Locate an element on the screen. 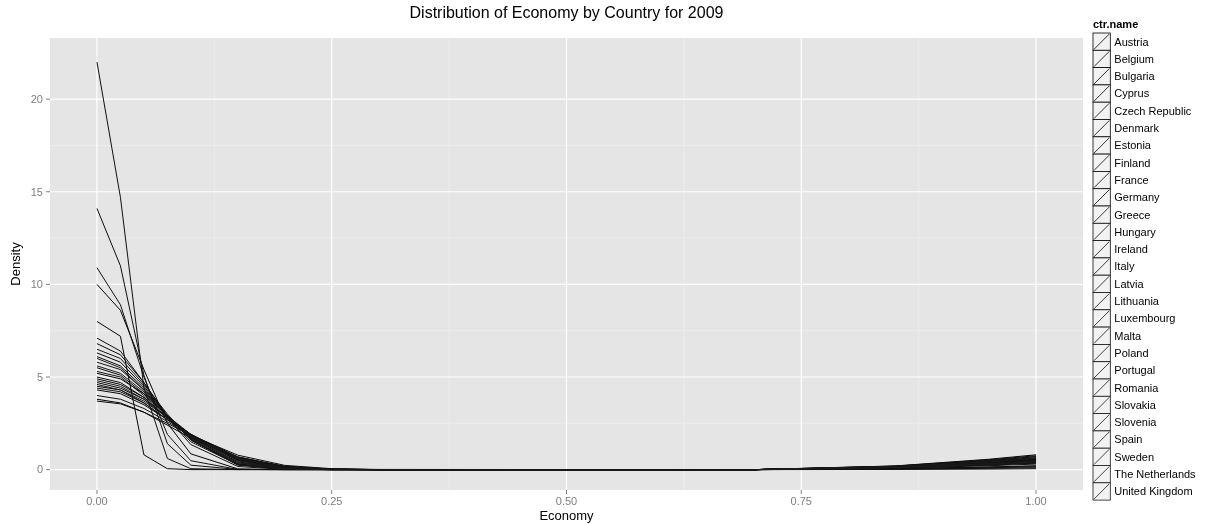 The image size is (1210, 524). legend-label: France is located at coordinates (1131, 179).